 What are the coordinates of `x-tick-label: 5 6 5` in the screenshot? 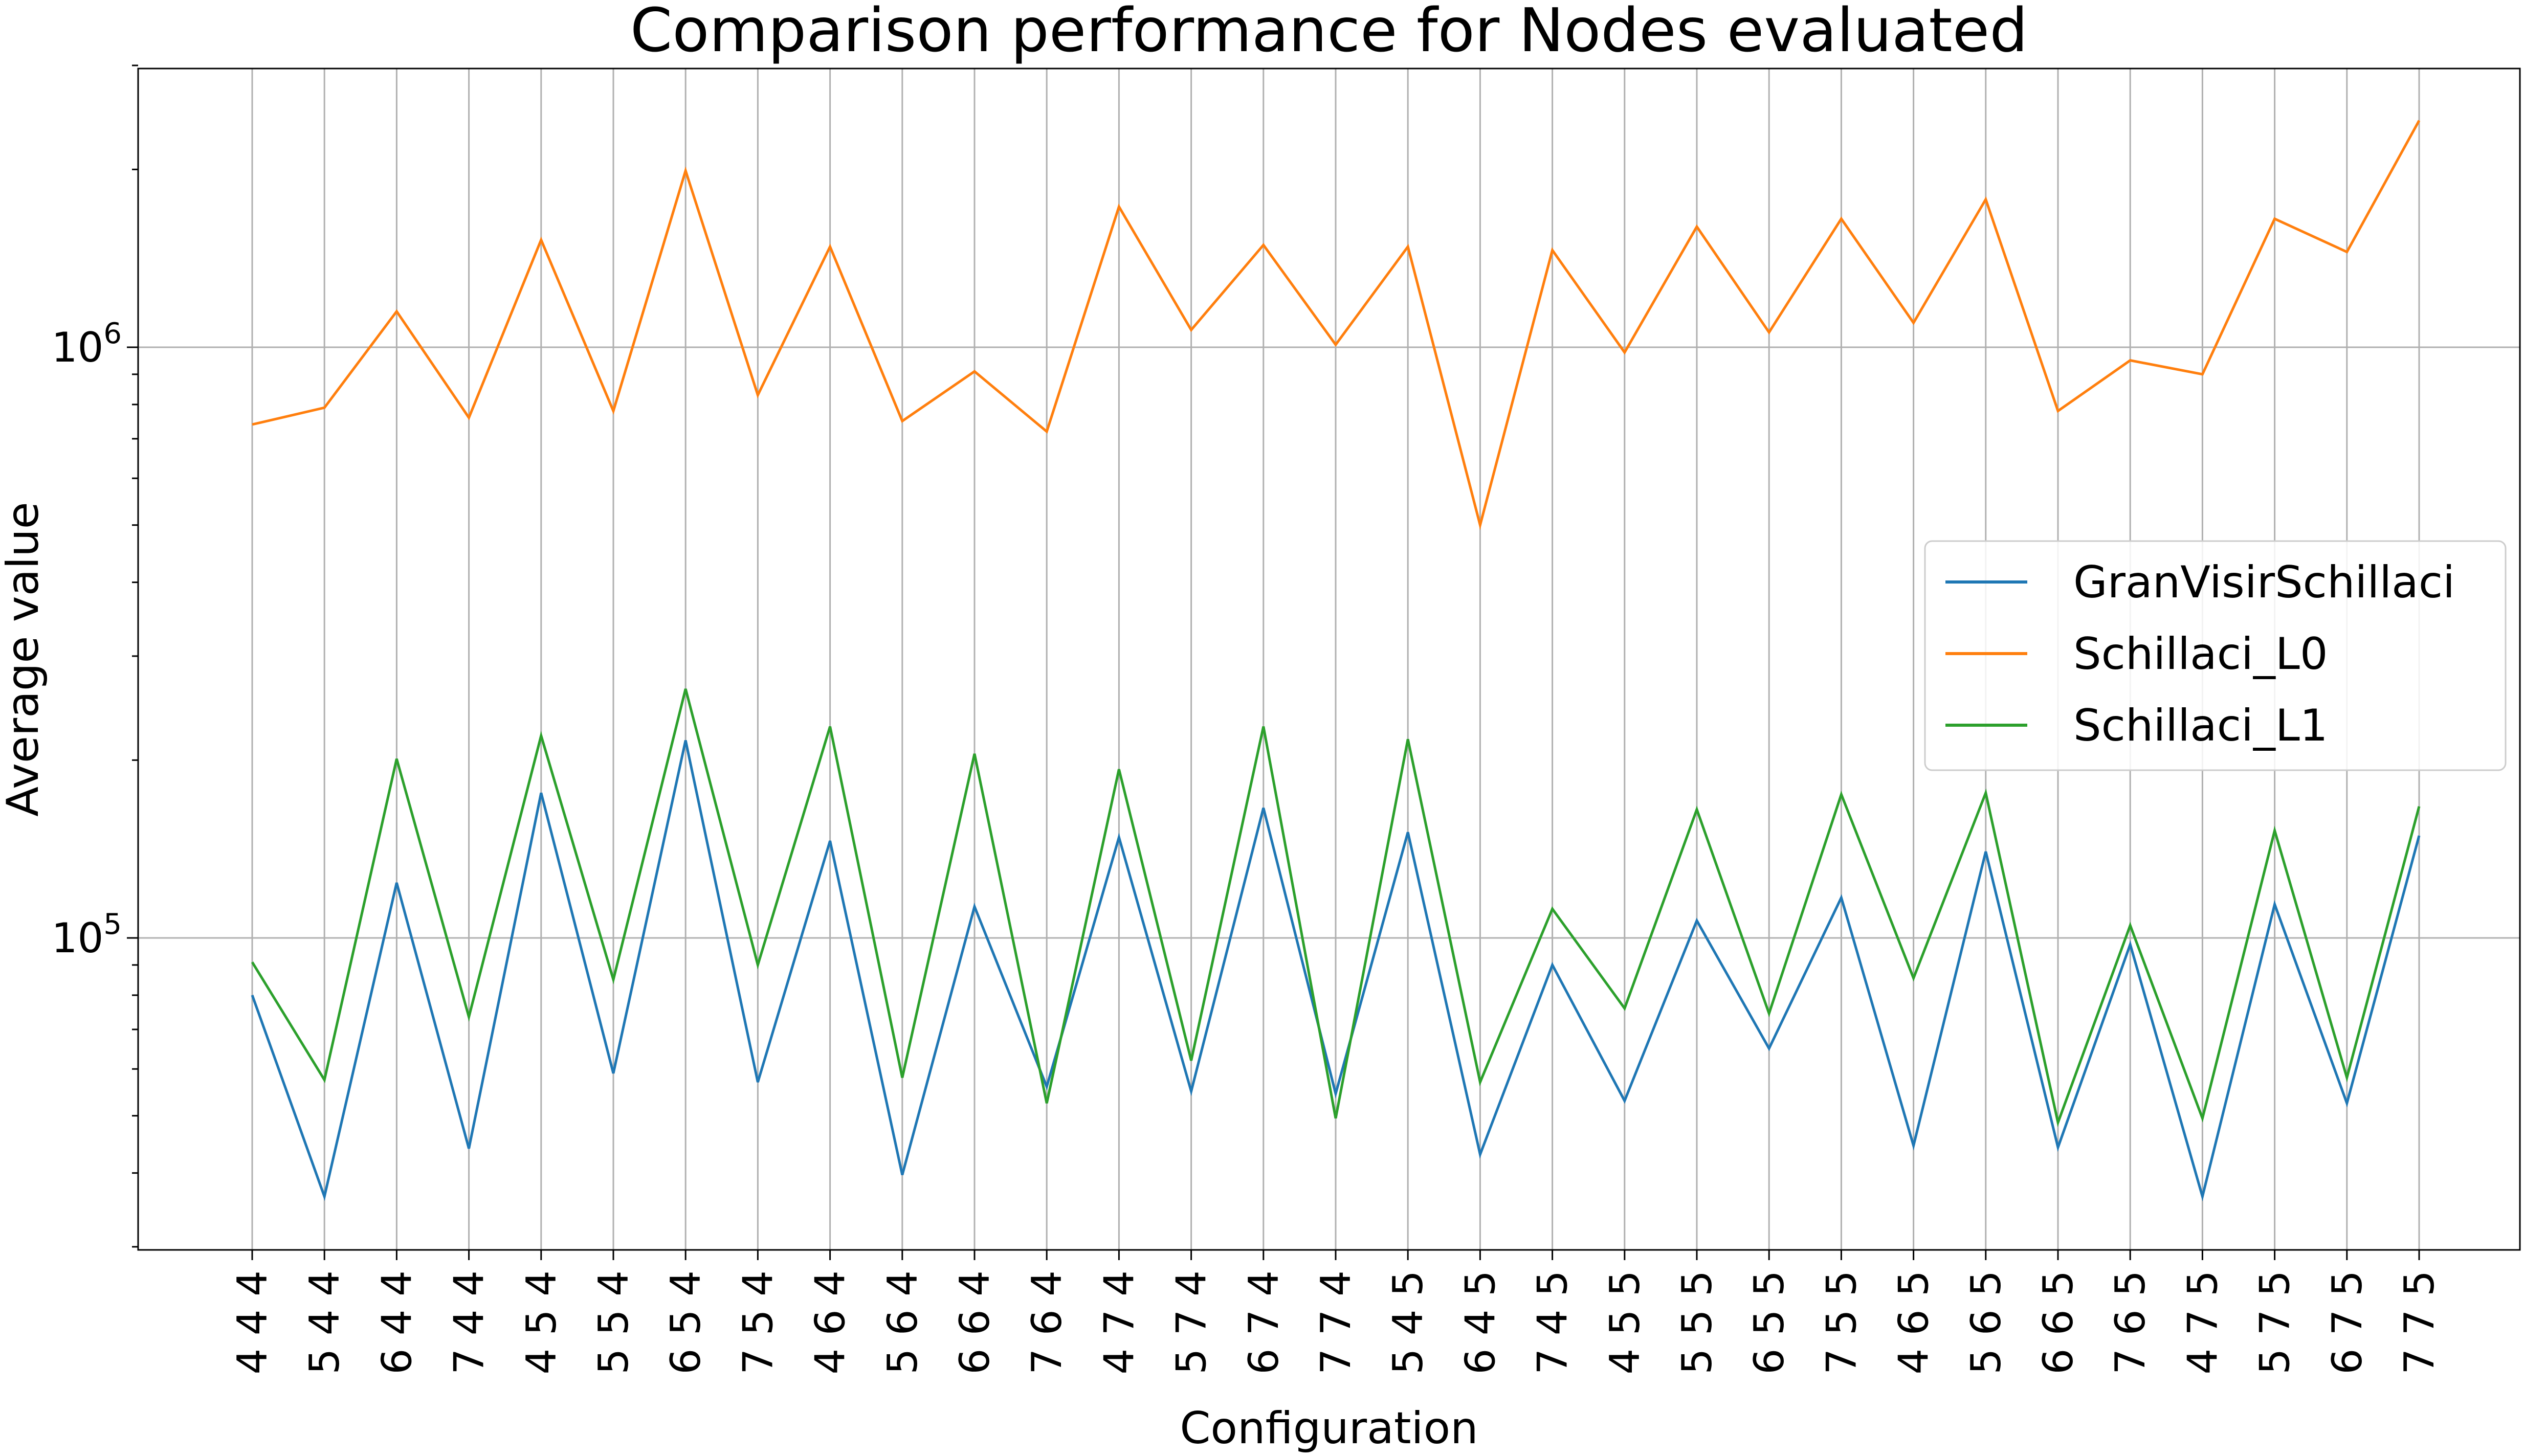 It's located at (1986, 1322).